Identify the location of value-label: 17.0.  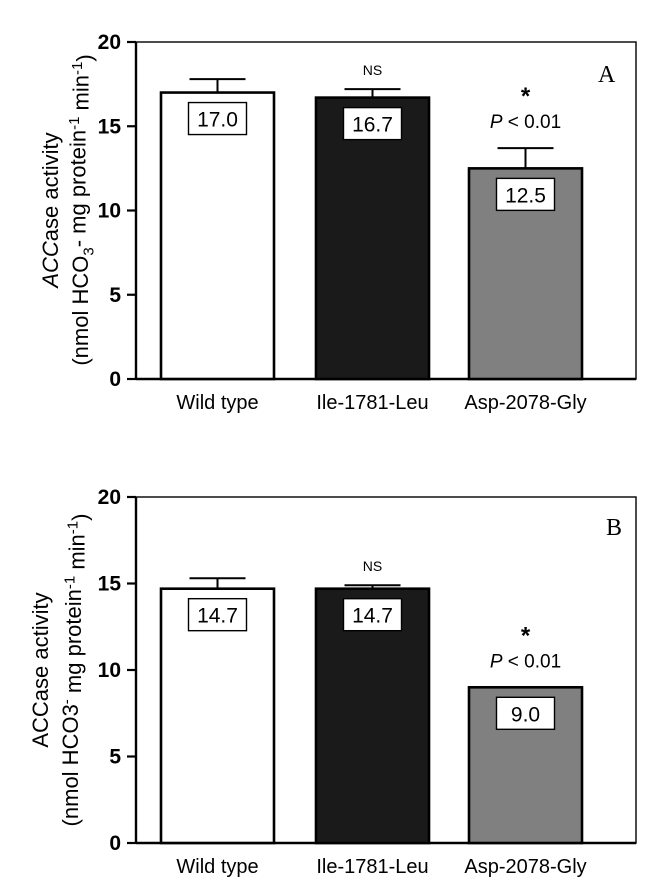
(217, 120).